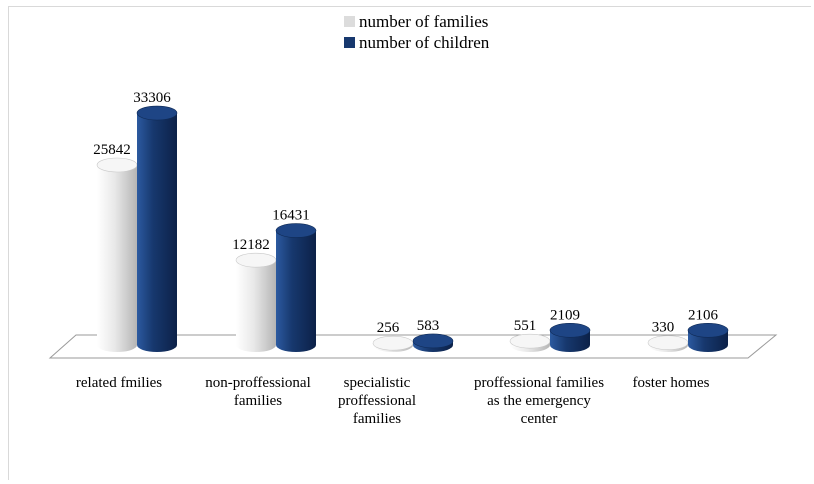  Describe the element at coordinates (152, 98) in the screenshot. I see `data-label: 33306` at that location.